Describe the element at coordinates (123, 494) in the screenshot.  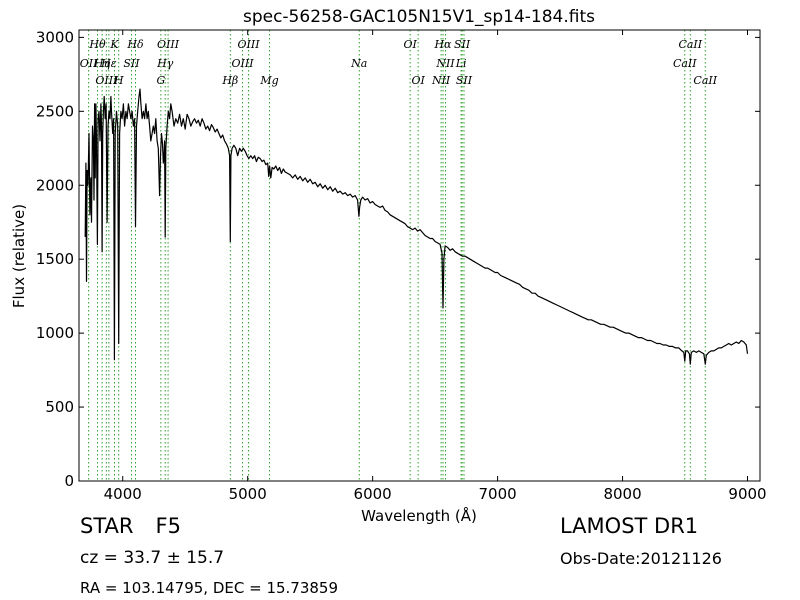
I see `x-tick-label-0: 4000` at that location.